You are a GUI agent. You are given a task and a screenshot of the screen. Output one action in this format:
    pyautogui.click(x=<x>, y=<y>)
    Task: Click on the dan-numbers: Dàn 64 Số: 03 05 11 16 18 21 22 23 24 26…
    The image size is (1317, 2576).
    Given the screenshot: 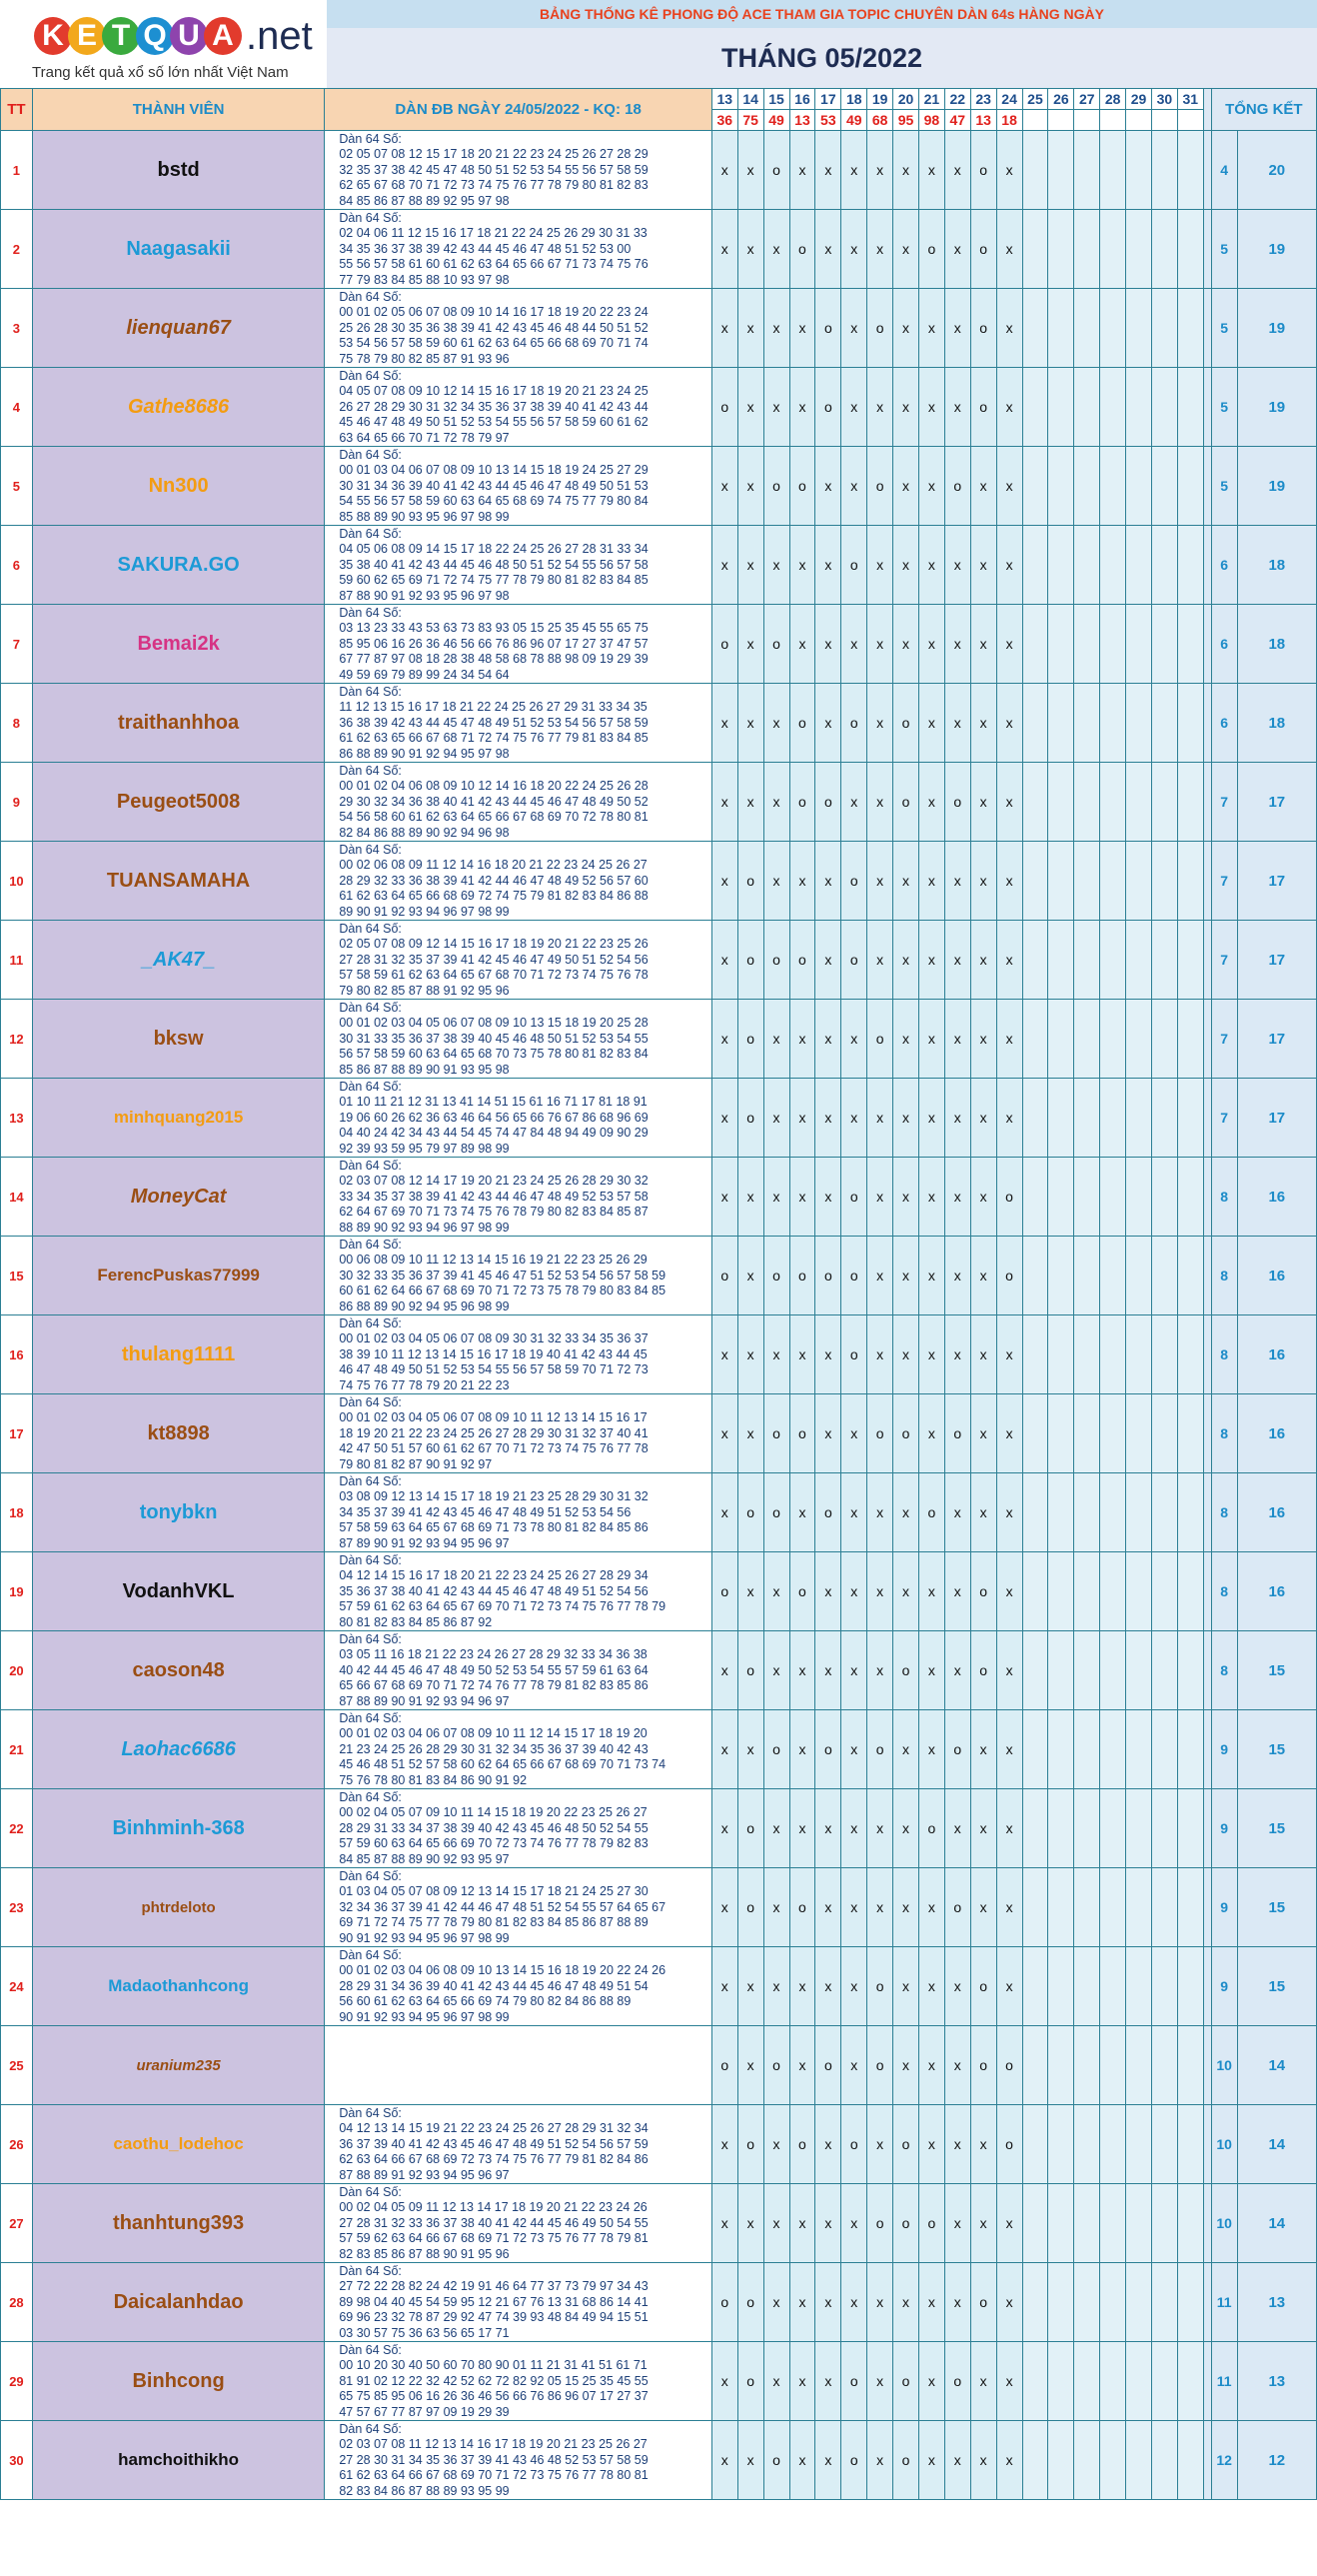 What is the action you would take?
    pyautogui.click(x=518, y=1670)
    